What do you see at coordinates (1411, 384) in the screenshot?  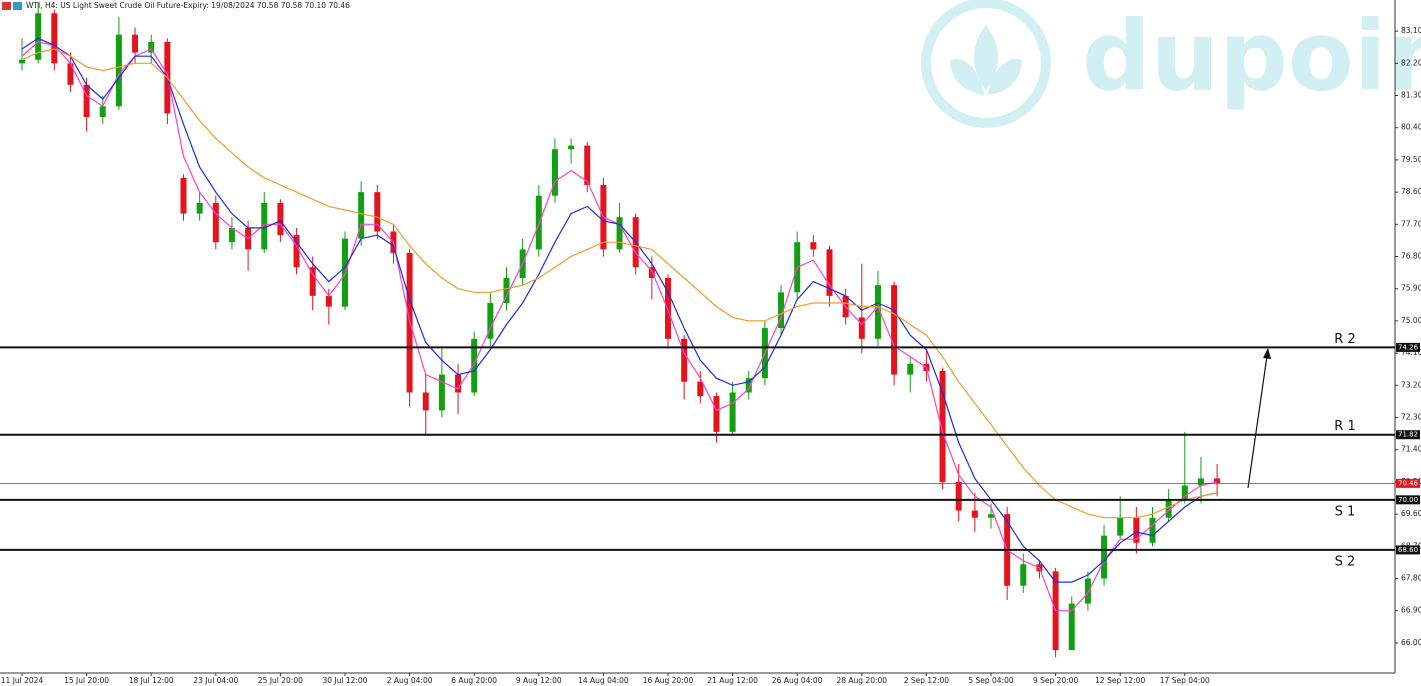 I see `y-tick-label: 73.20` at bounding box center [1411, 384].